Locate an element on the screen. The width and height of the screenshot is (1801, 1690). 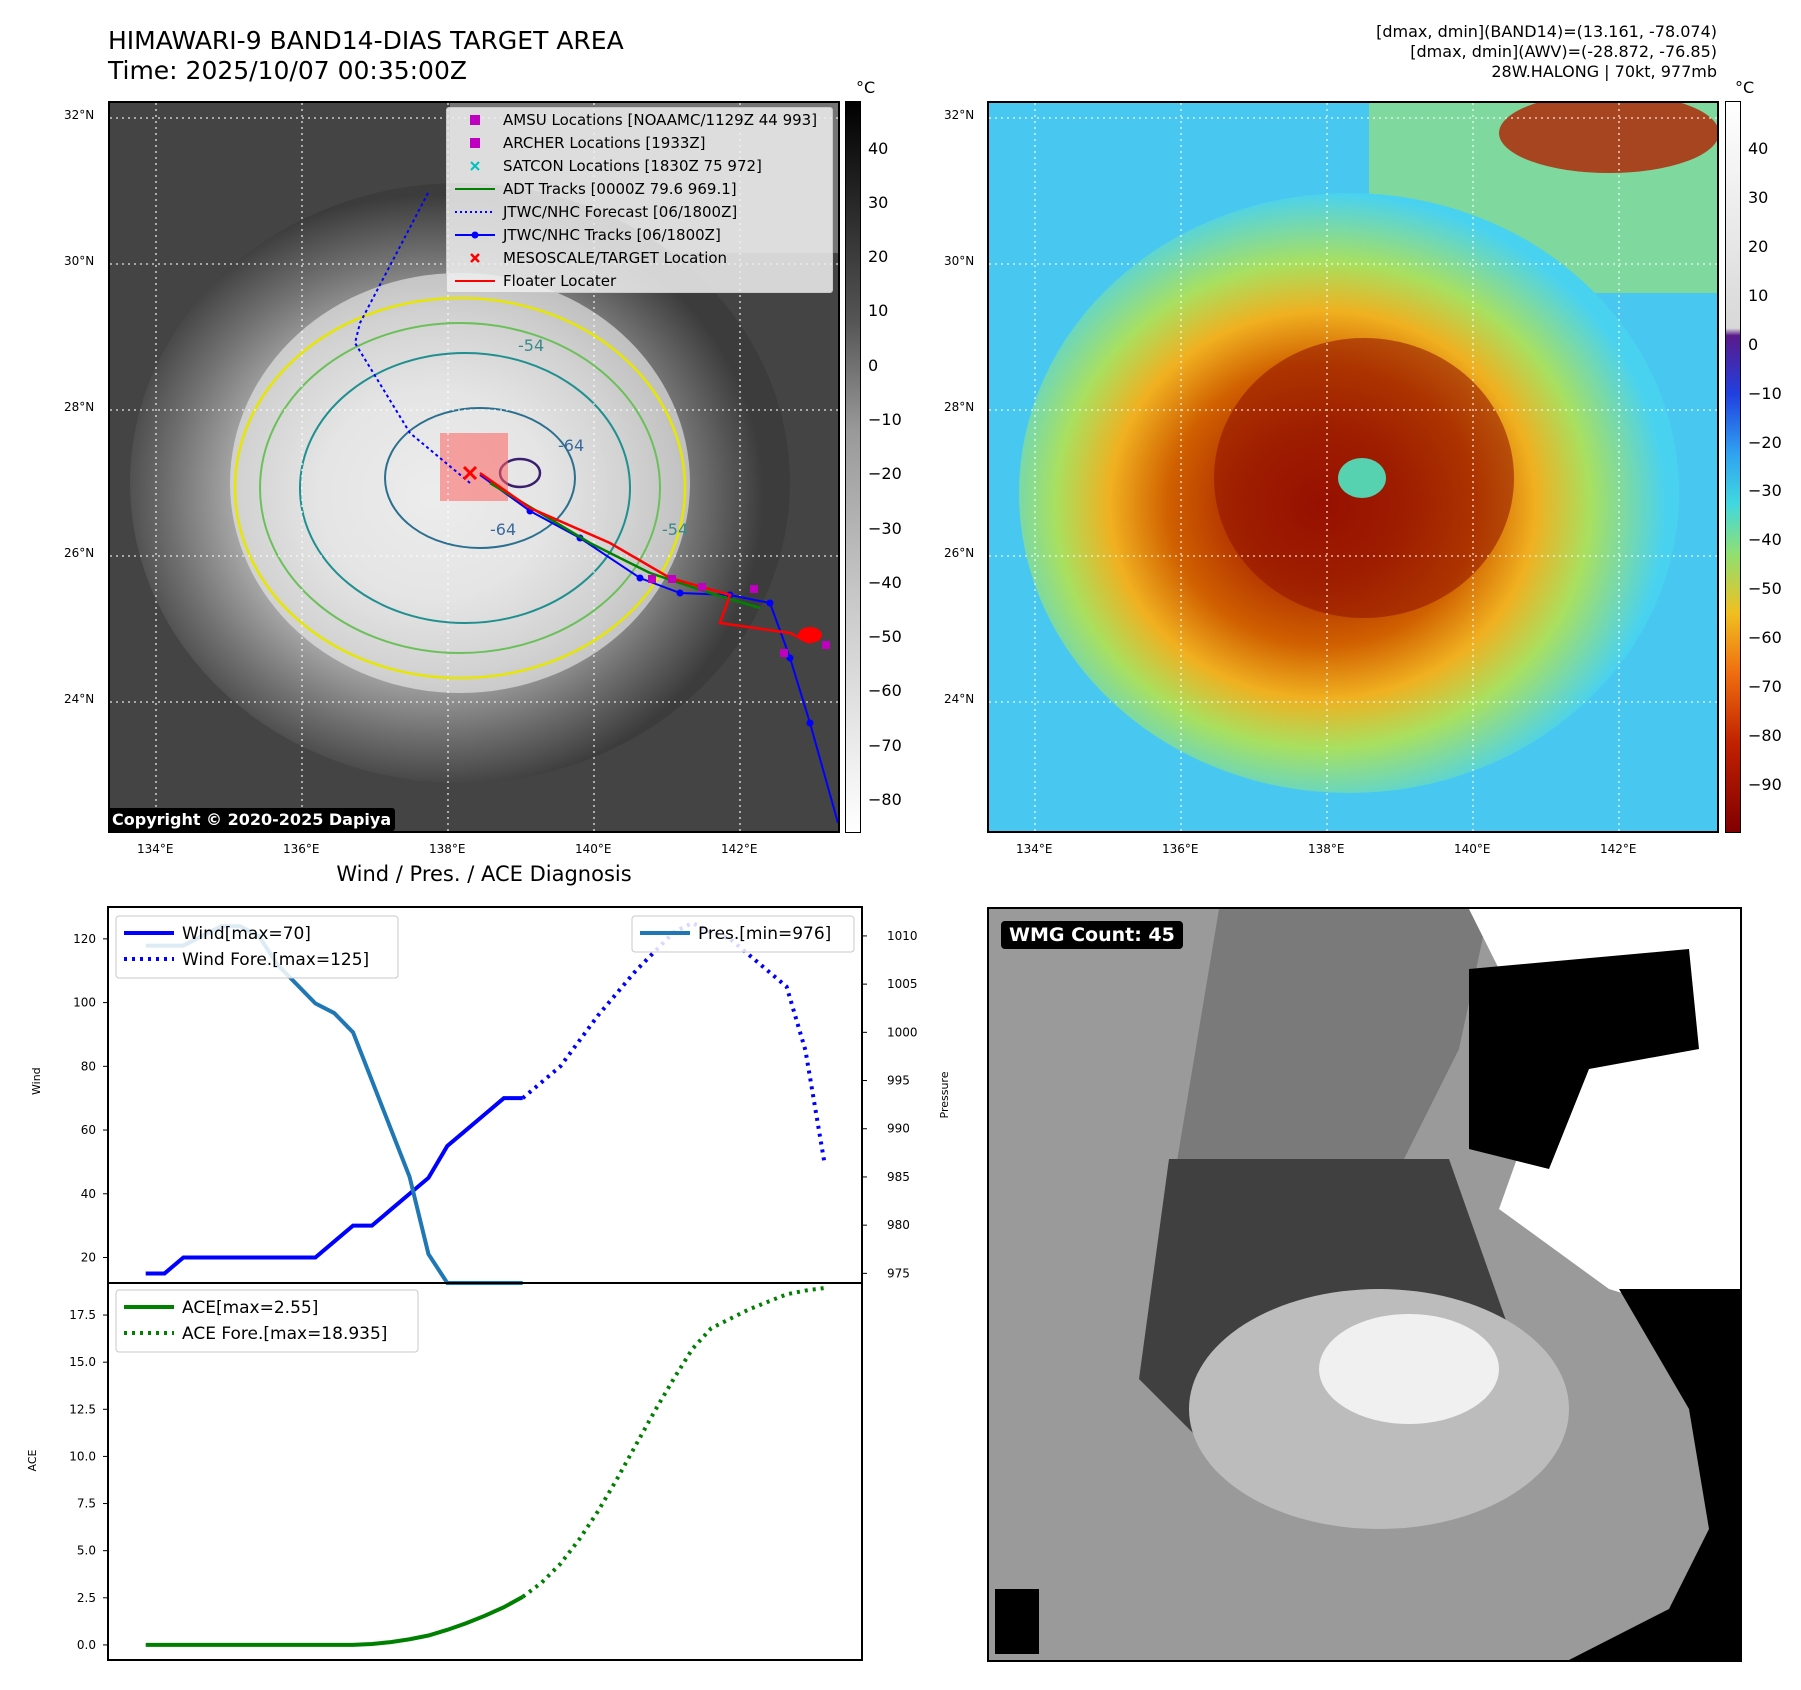
contour-green is located at coordinates (460, 488).